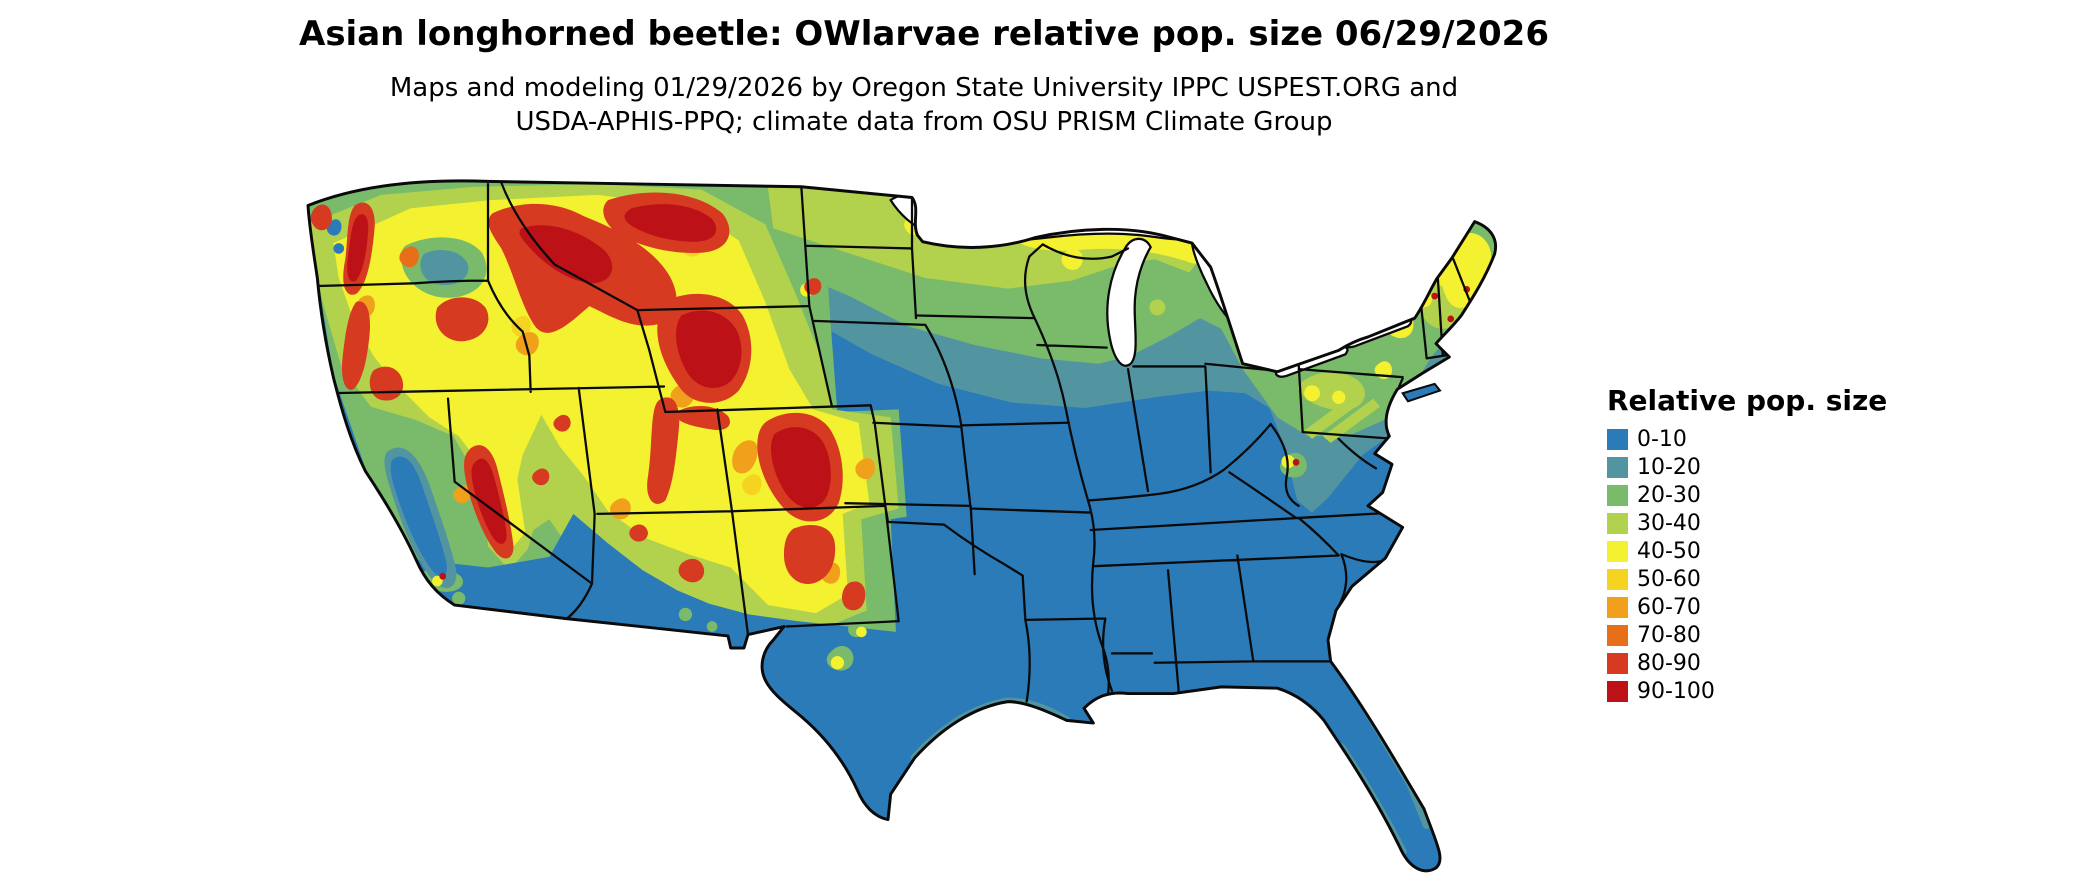 The image size is (2100, 892). Describe the element at coordinates (1747, 691) in the screenshot. I see `legend-item: 90-100` at that location.